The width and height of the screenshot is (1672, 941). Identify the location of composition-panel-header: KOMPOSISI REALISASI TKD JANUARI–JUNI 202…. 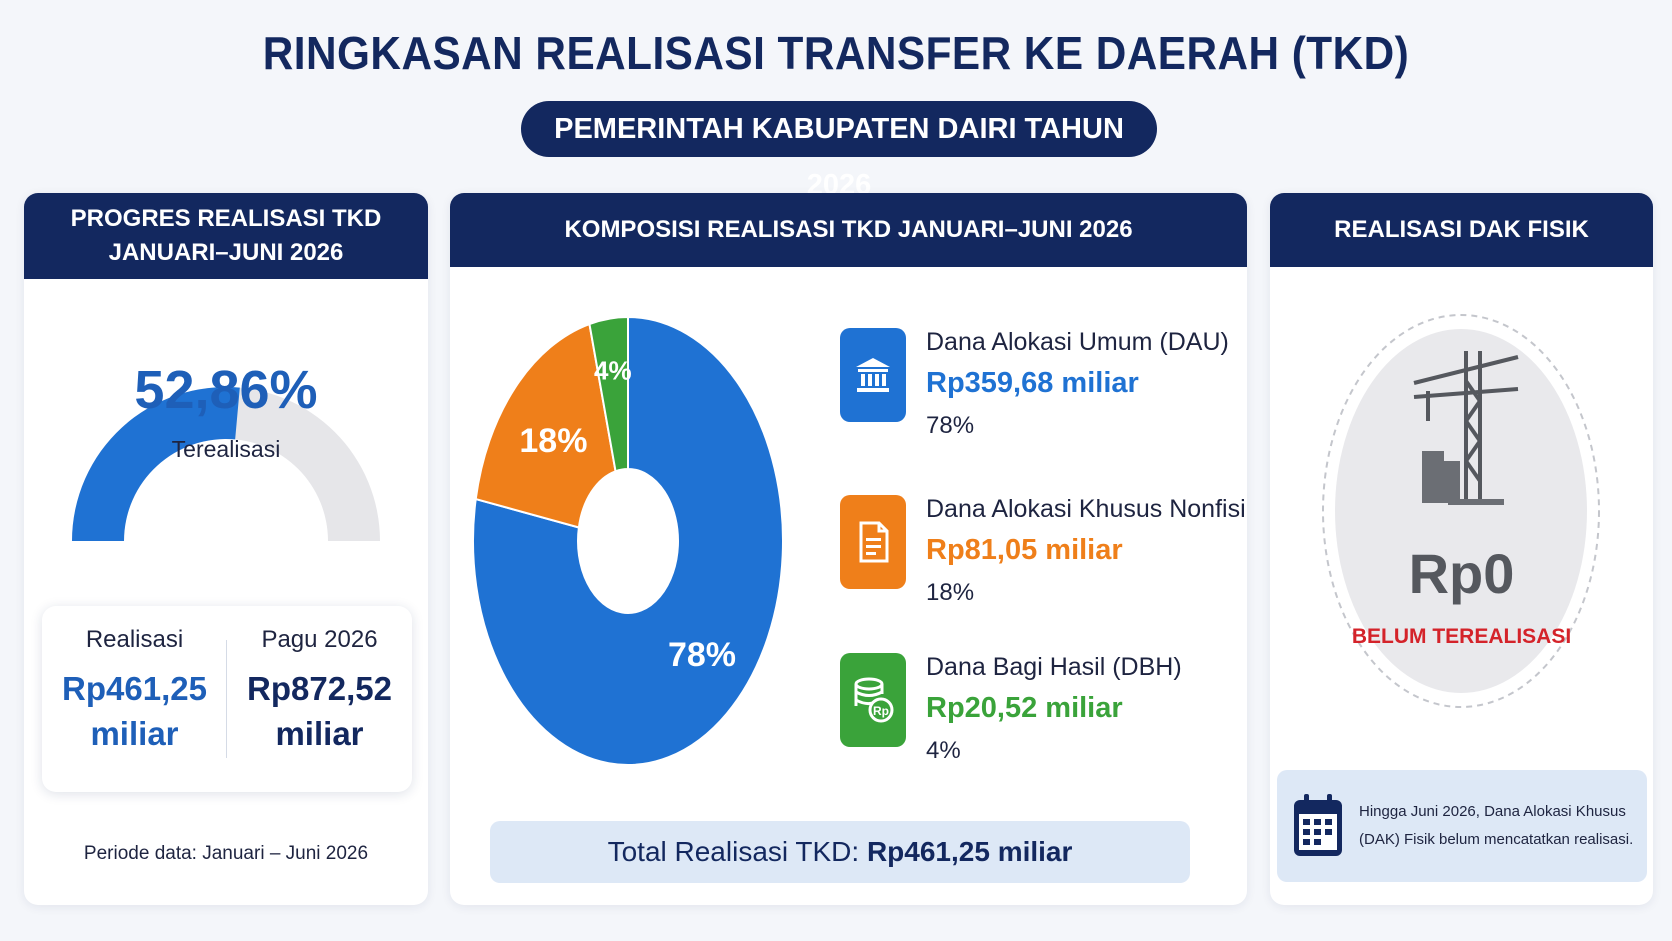
(848, 230).